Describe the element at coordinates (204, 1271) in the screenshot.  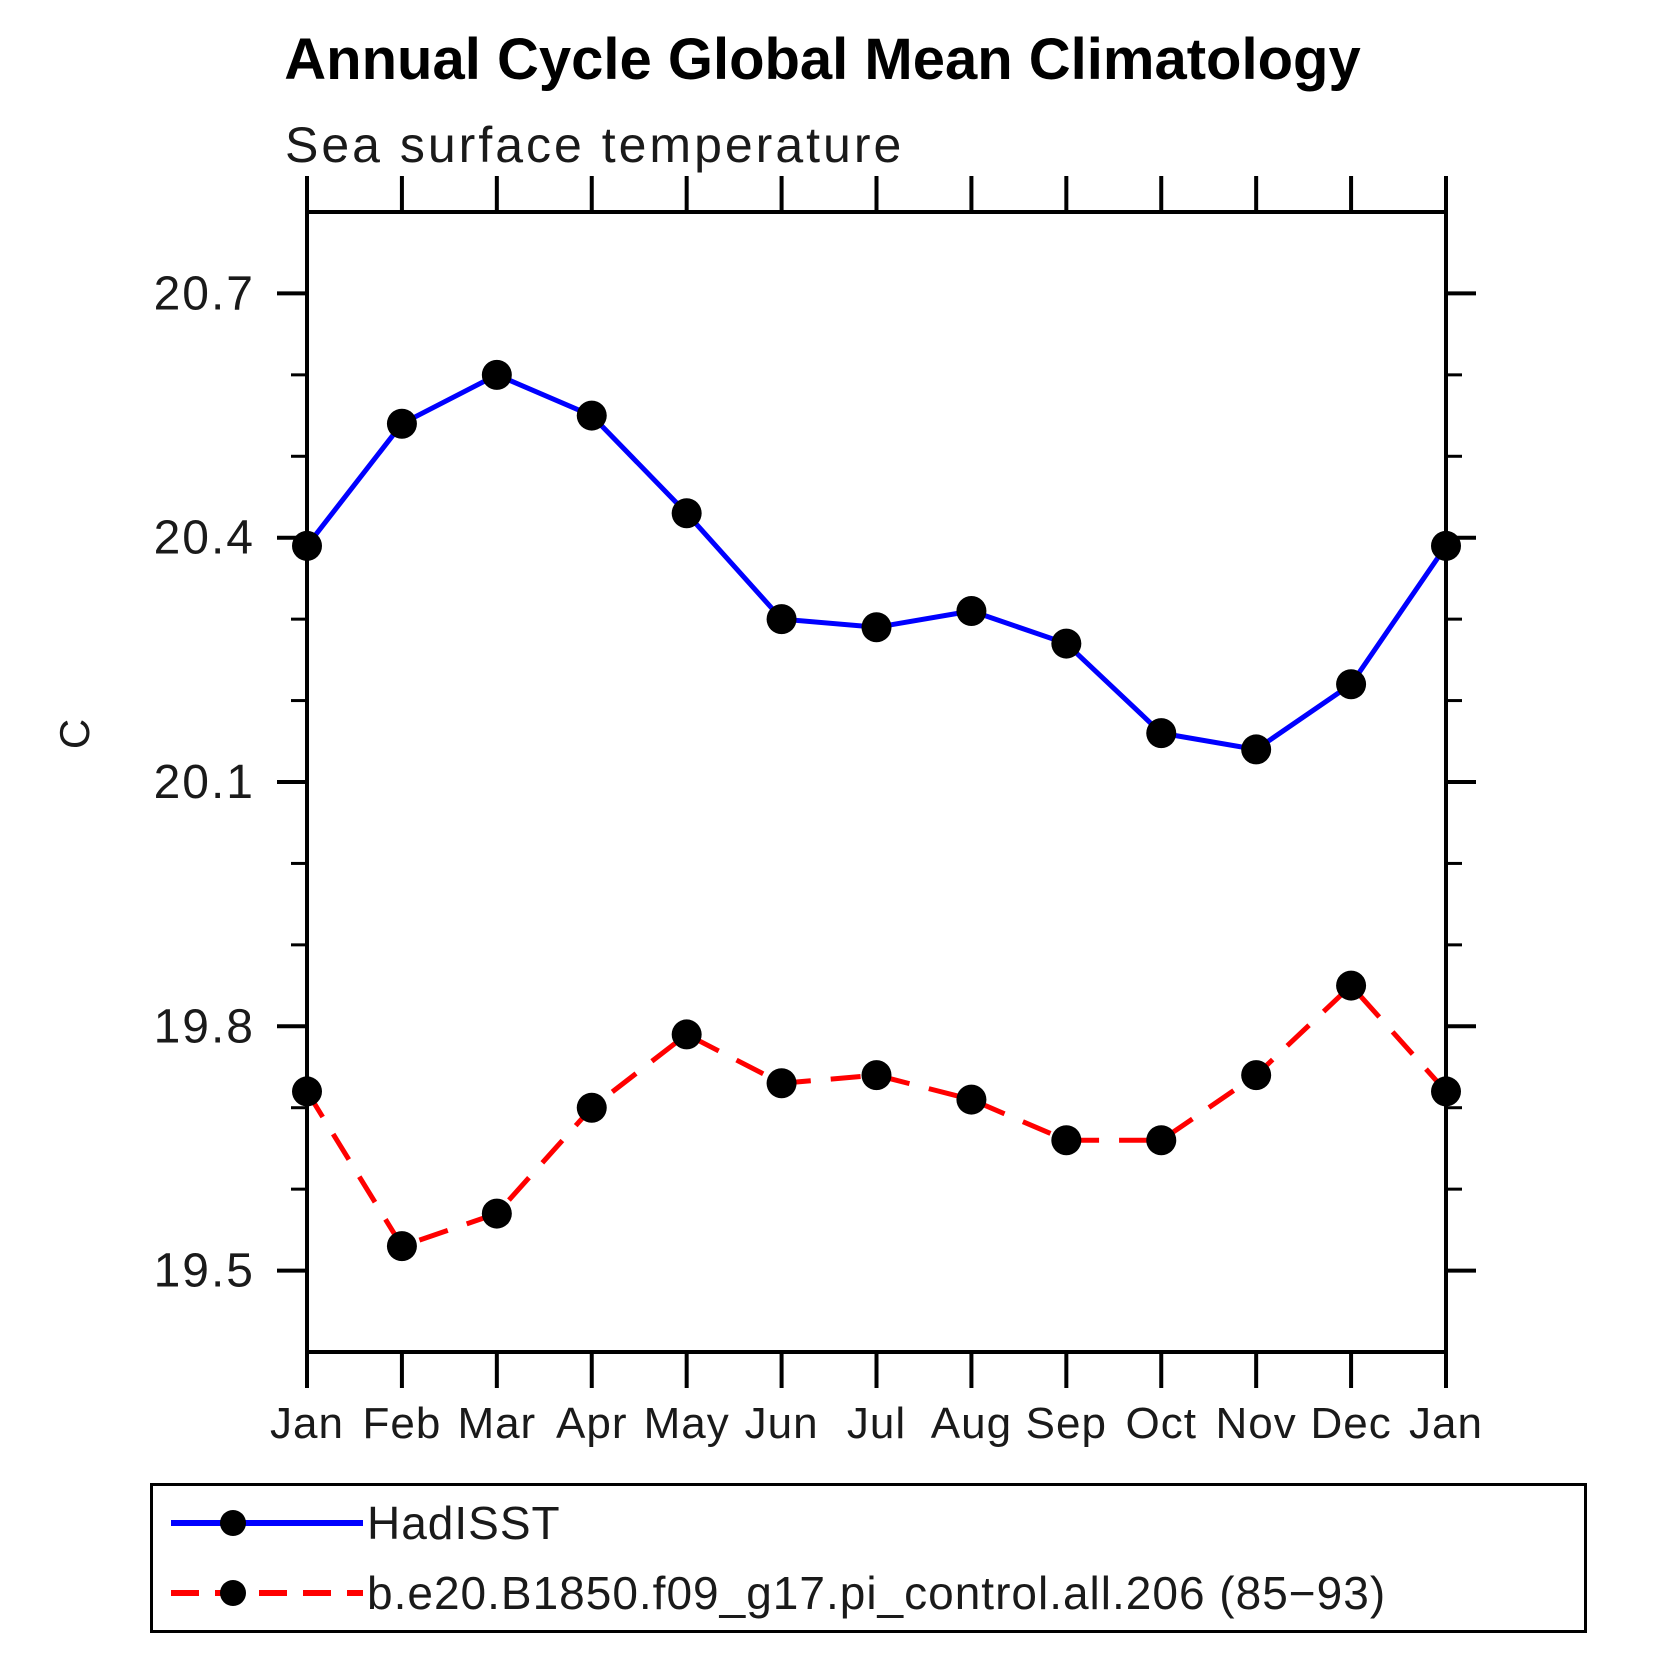
I see `y-tick-label: 19.5` at that location.